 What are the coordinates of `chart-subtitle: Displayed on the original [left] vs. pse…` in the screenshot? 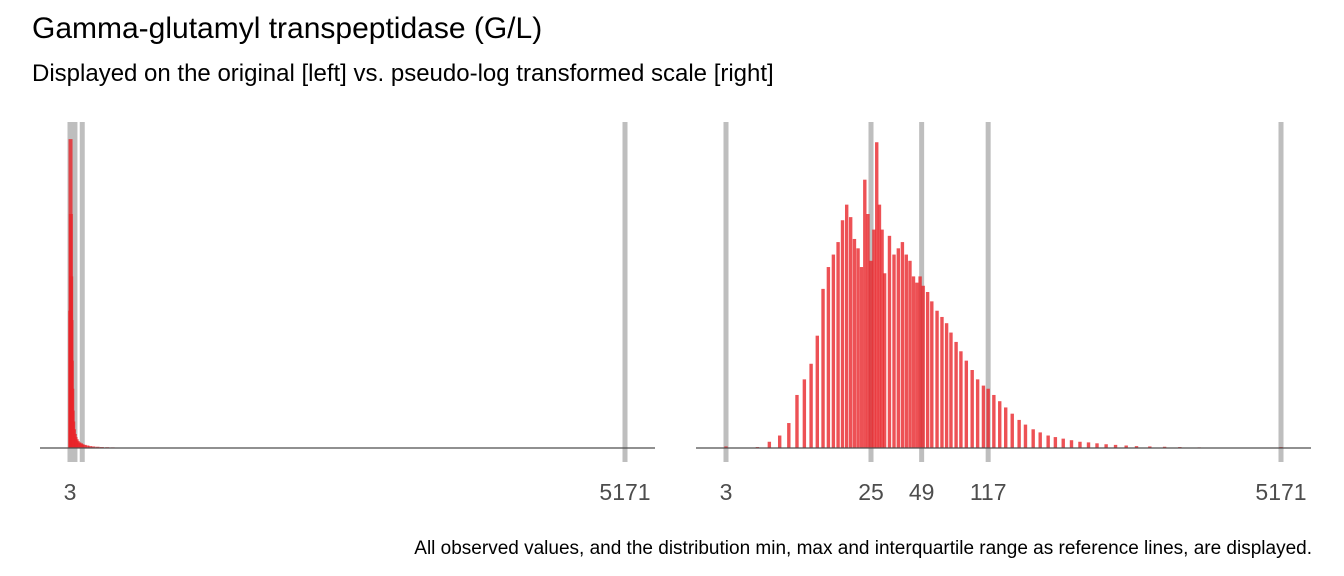 It's located at (403, 73).